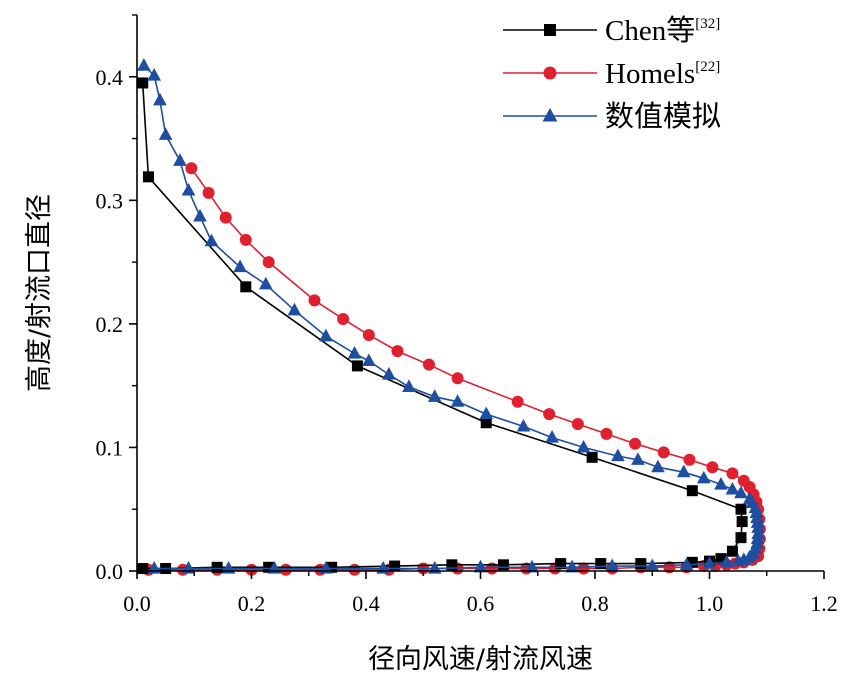 This screenshot has width=863, height=692. Describe the element at coordinates (39, 293) in the screenshot. I see `y-axis-label: 高度/射流口直径` at that location.